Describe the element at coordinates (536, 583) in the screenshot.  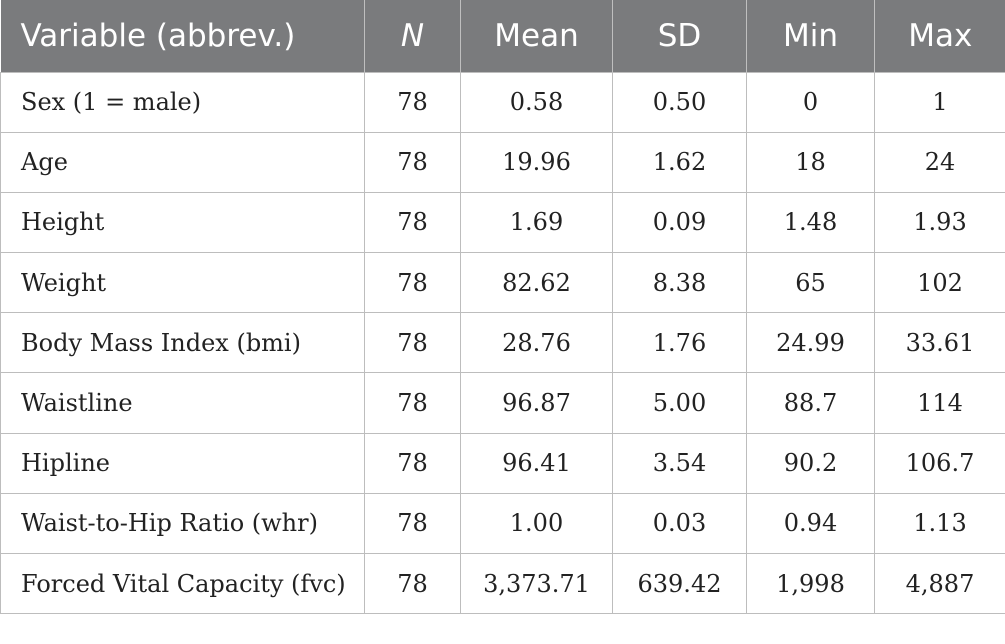
I see `cell-mean: 3,373.71` at that location.